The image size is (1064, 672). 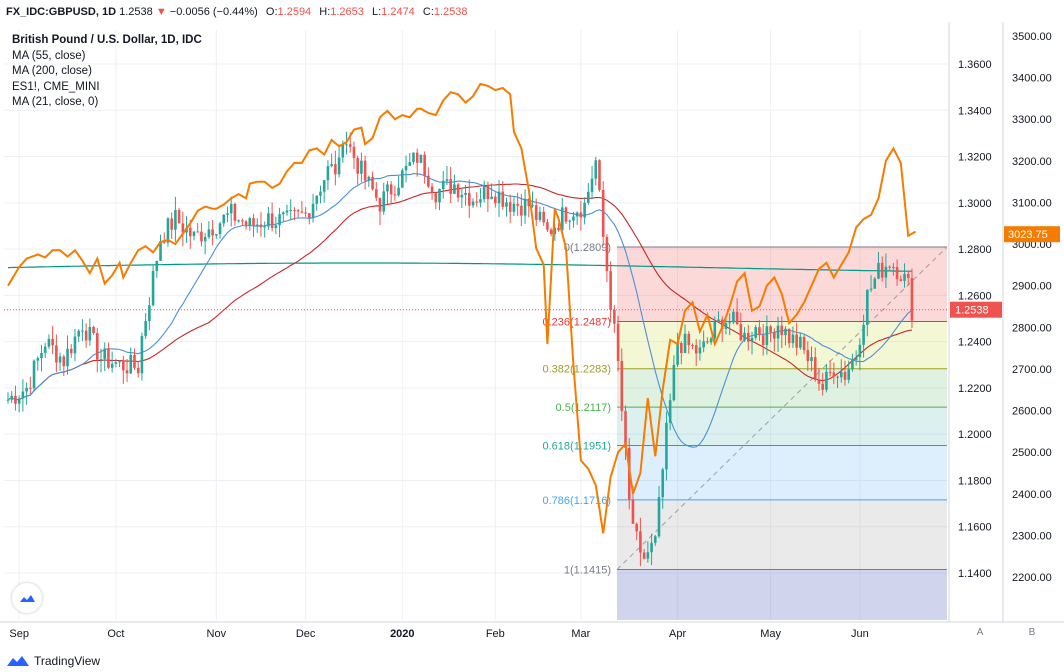 What do you see at coordinates (52, 71) in the screenshot?
I see `legend-ma200: MA (200, close)` at bounding box center [52, 71].